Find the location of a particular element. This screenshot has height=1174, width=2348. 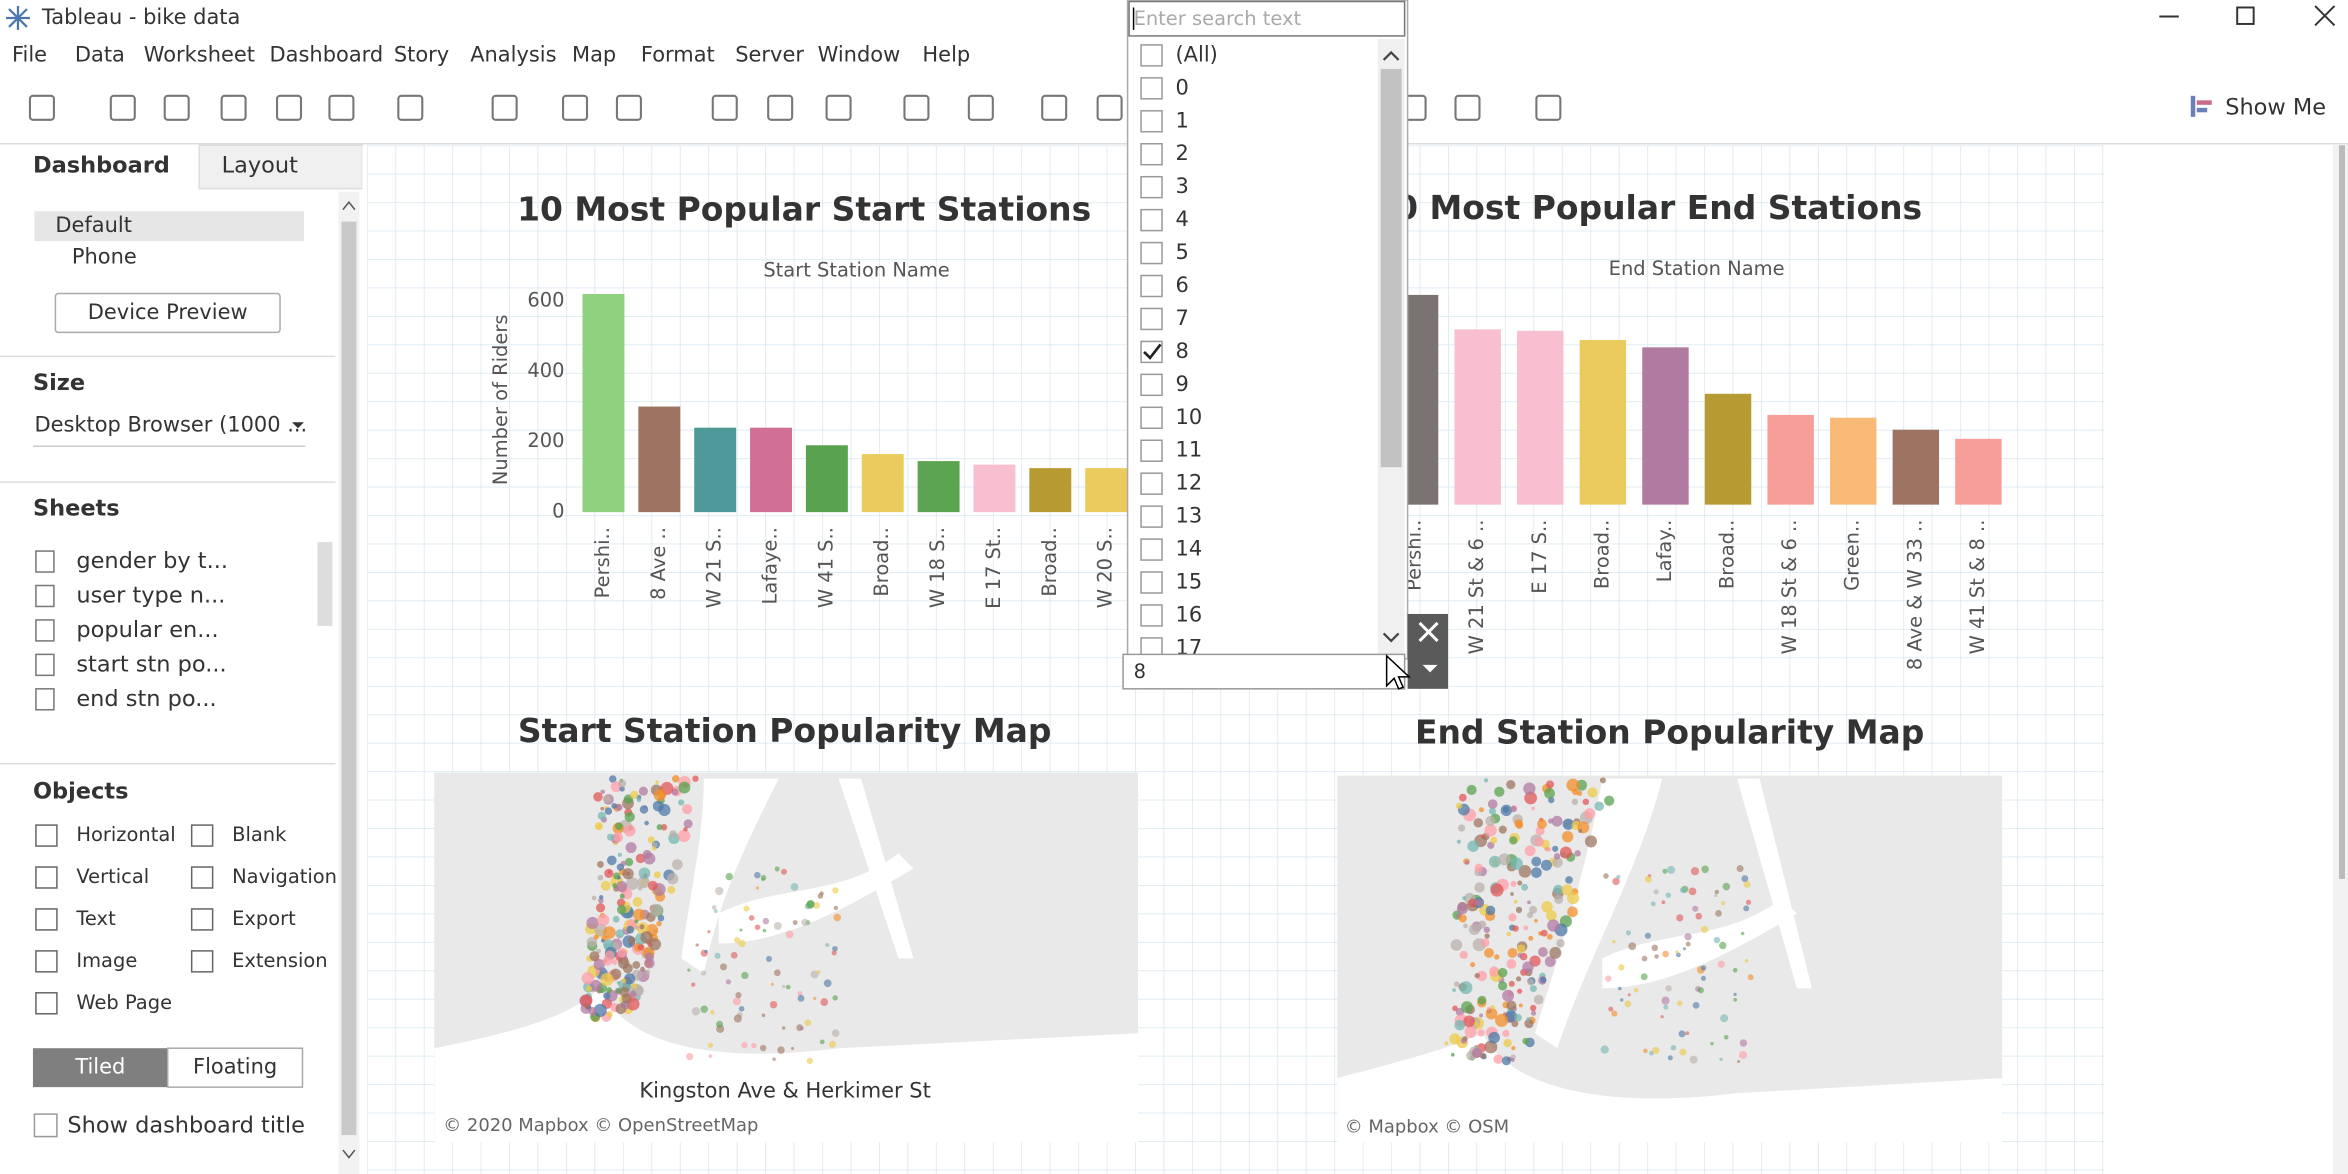

show-me-button: Show Me is located at coordinates (2258, 107).